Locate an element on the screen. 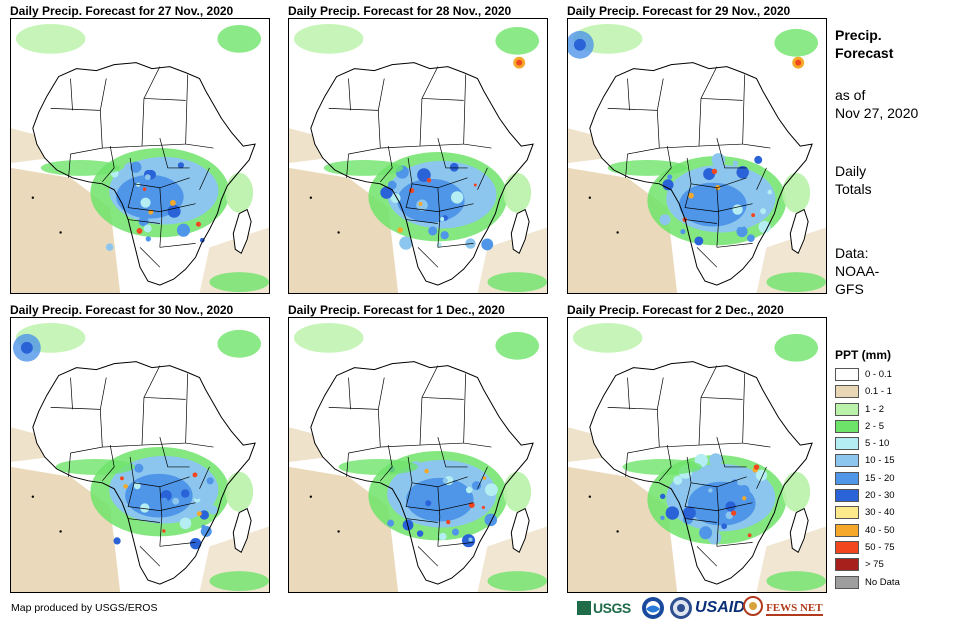 The height and width of the screenshot is (627, 967). as-of-value: Nov 27, 2020 is located at coordinates (877, 113).